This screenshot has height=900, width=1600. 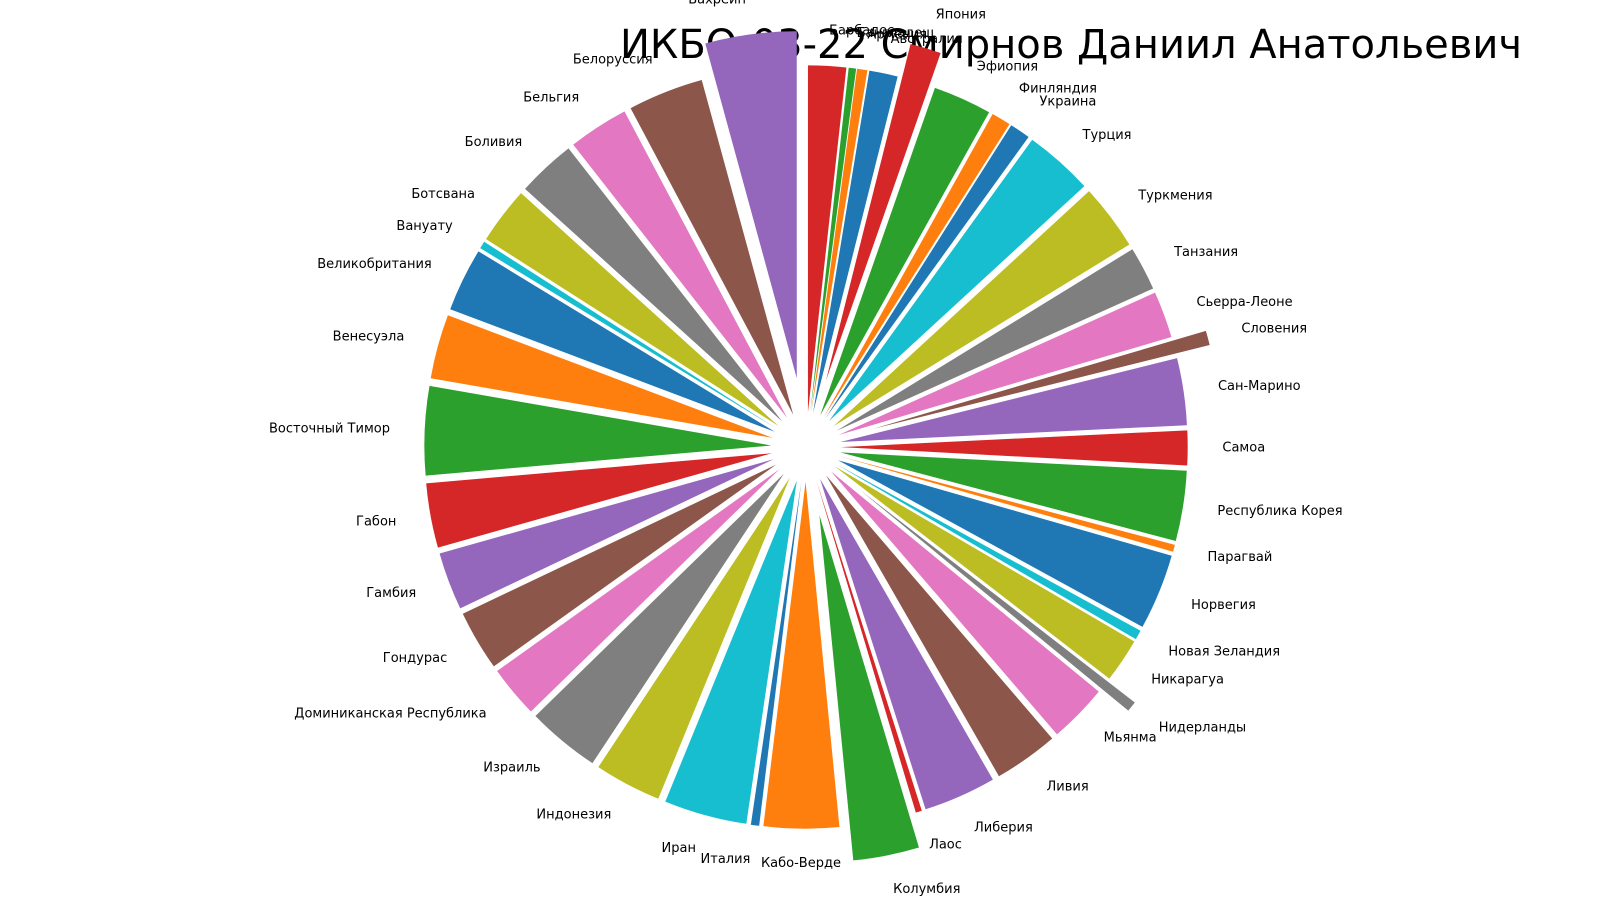 What do you see at coordinates (1223, 605) in the screenshot?
I see `pie-slice-label-27: Норвегия` at bounding box center [1223, 605].